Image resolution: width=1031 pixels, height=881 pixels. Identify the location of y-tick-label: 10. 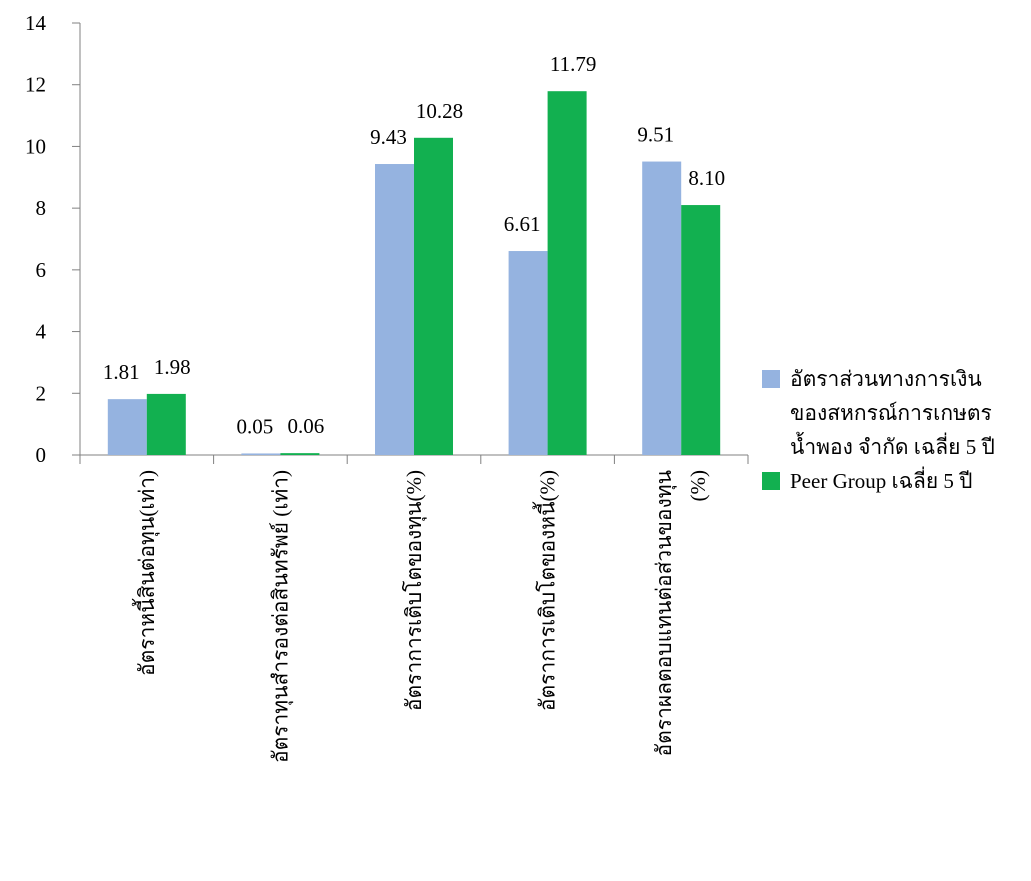
(35, 146).